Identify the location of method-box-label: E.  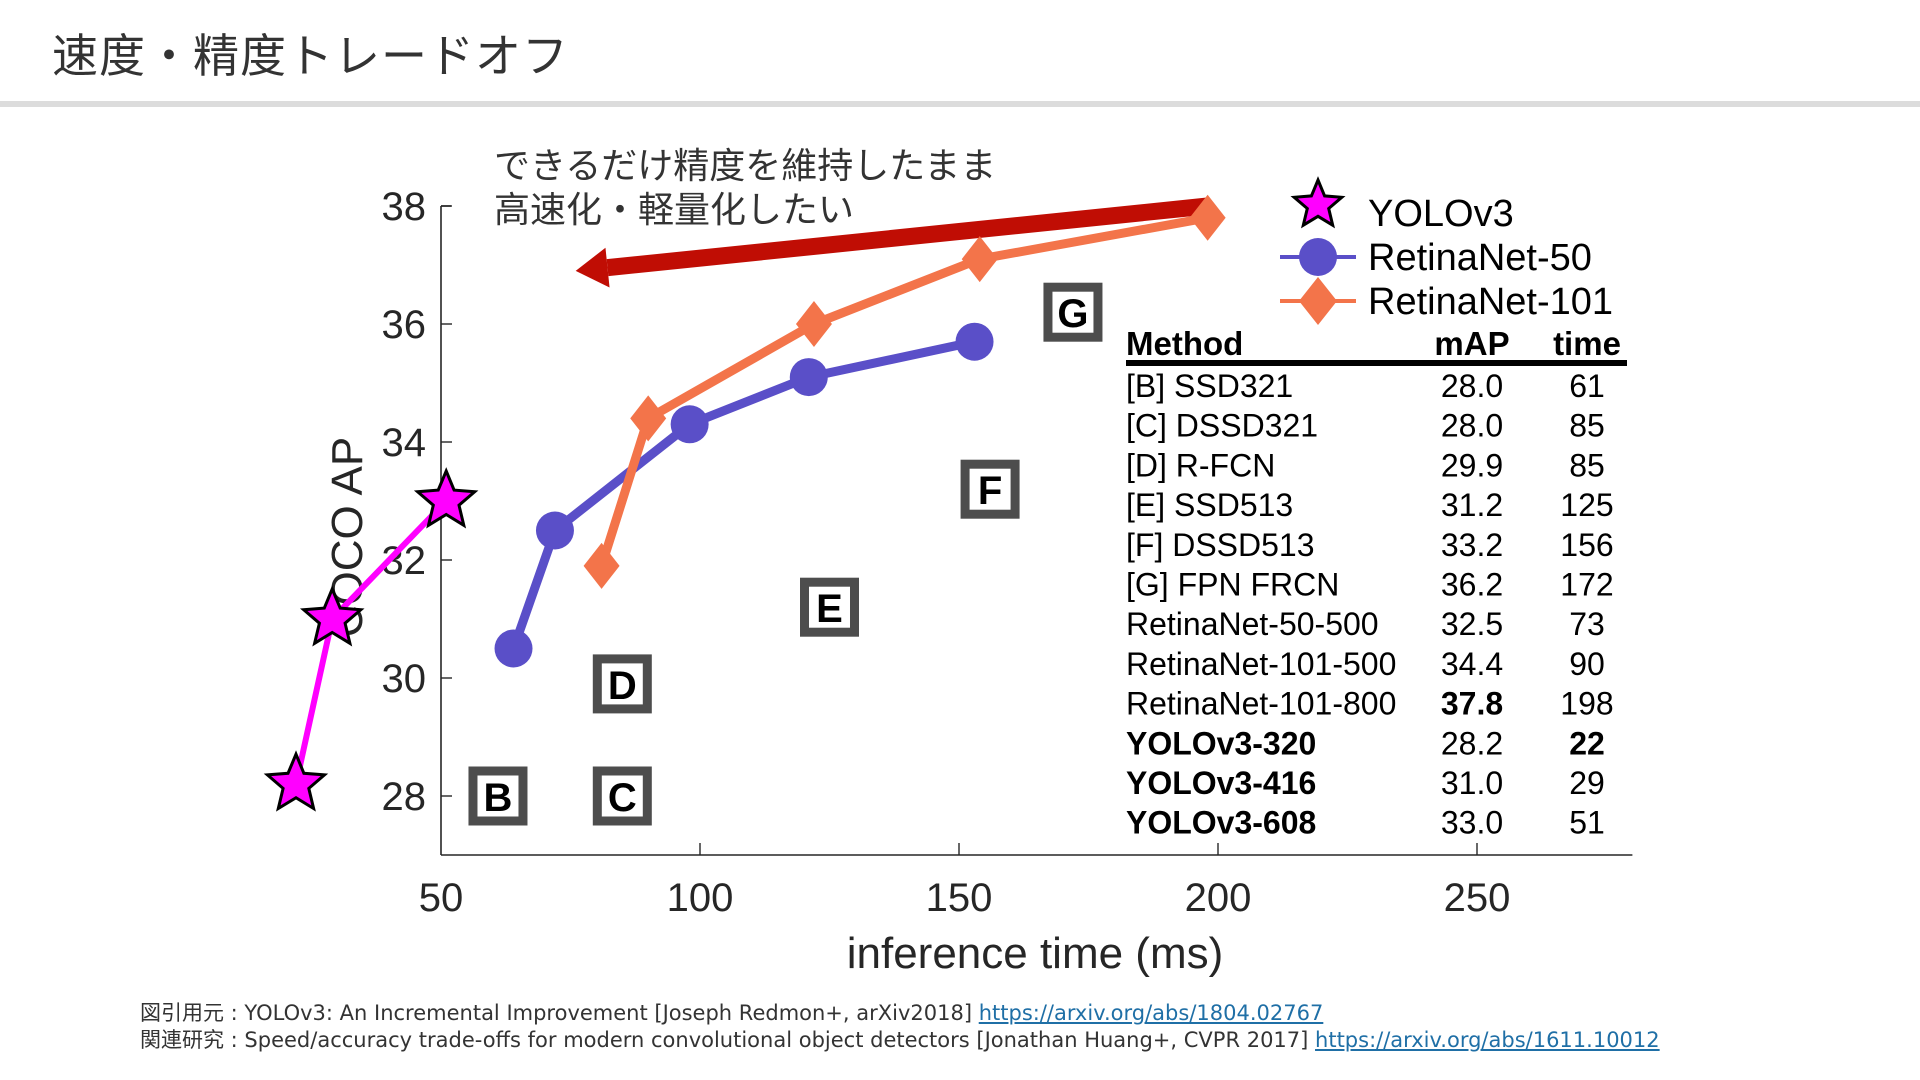
(829, 609).